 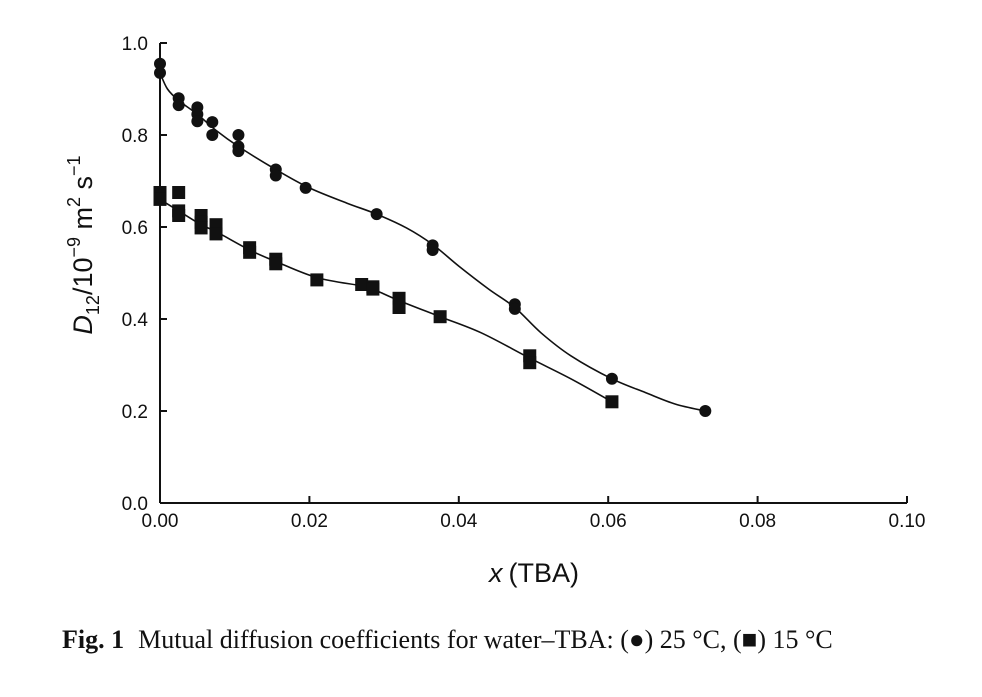 What do you see at coordinates (135, 412) in the screenshot?
I see `y-tick-label: 0.2` at bounding box center [135, 412].